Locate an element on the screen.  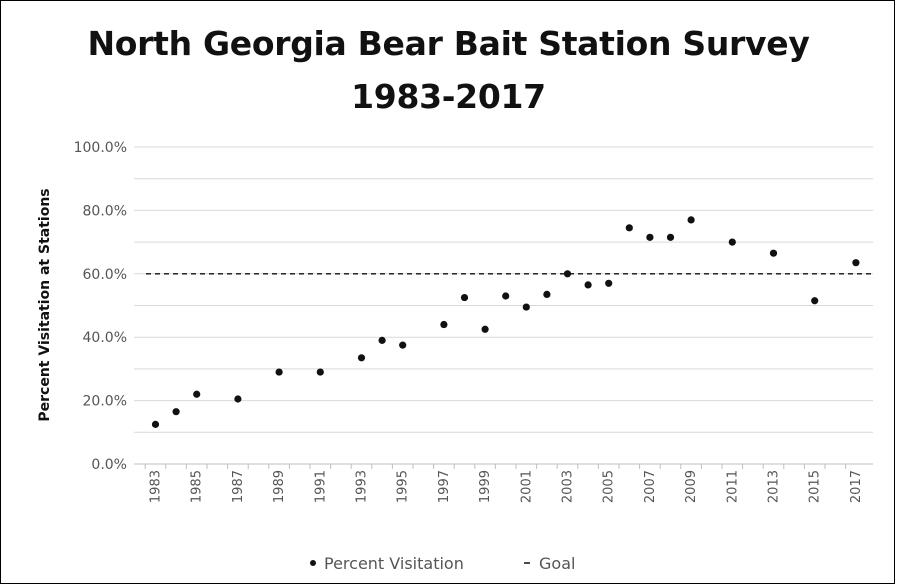
x-tick-label: 1999 is located at coordinates (485, 486).